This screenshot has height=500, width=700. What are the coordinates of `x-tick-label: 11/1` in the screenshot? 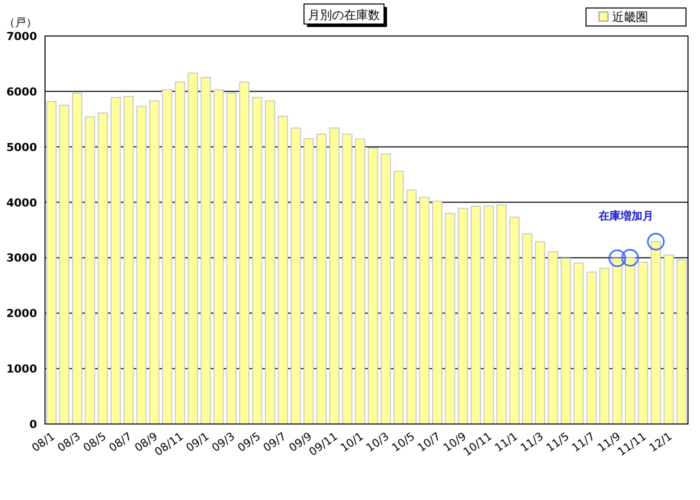 It's located at (506, 442).